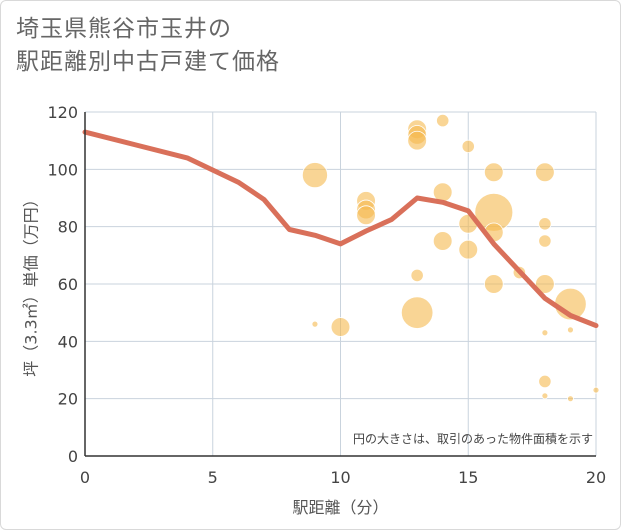 This screenshot has height=530, width=621. I want to click on y-axis-title: 坪（3.3㎡）単価（万円）, so click(31, 283).